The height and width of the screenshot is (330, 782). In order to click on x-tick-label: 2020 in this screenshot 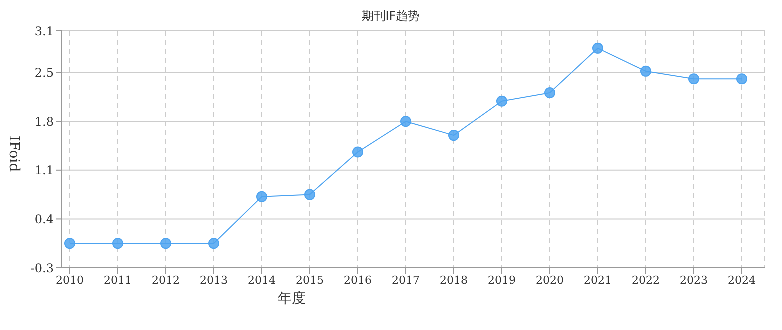, I will do `click(550, 280)`.